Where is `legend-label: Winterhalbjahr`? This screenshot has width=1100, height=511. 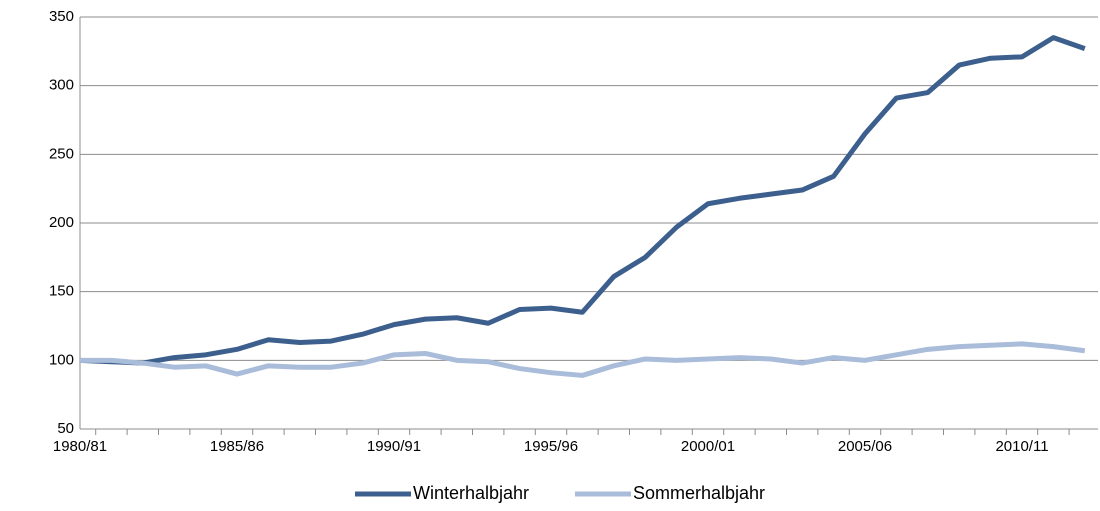
legend-label: Winterhalbjahr is located at coordinates (471, 493).